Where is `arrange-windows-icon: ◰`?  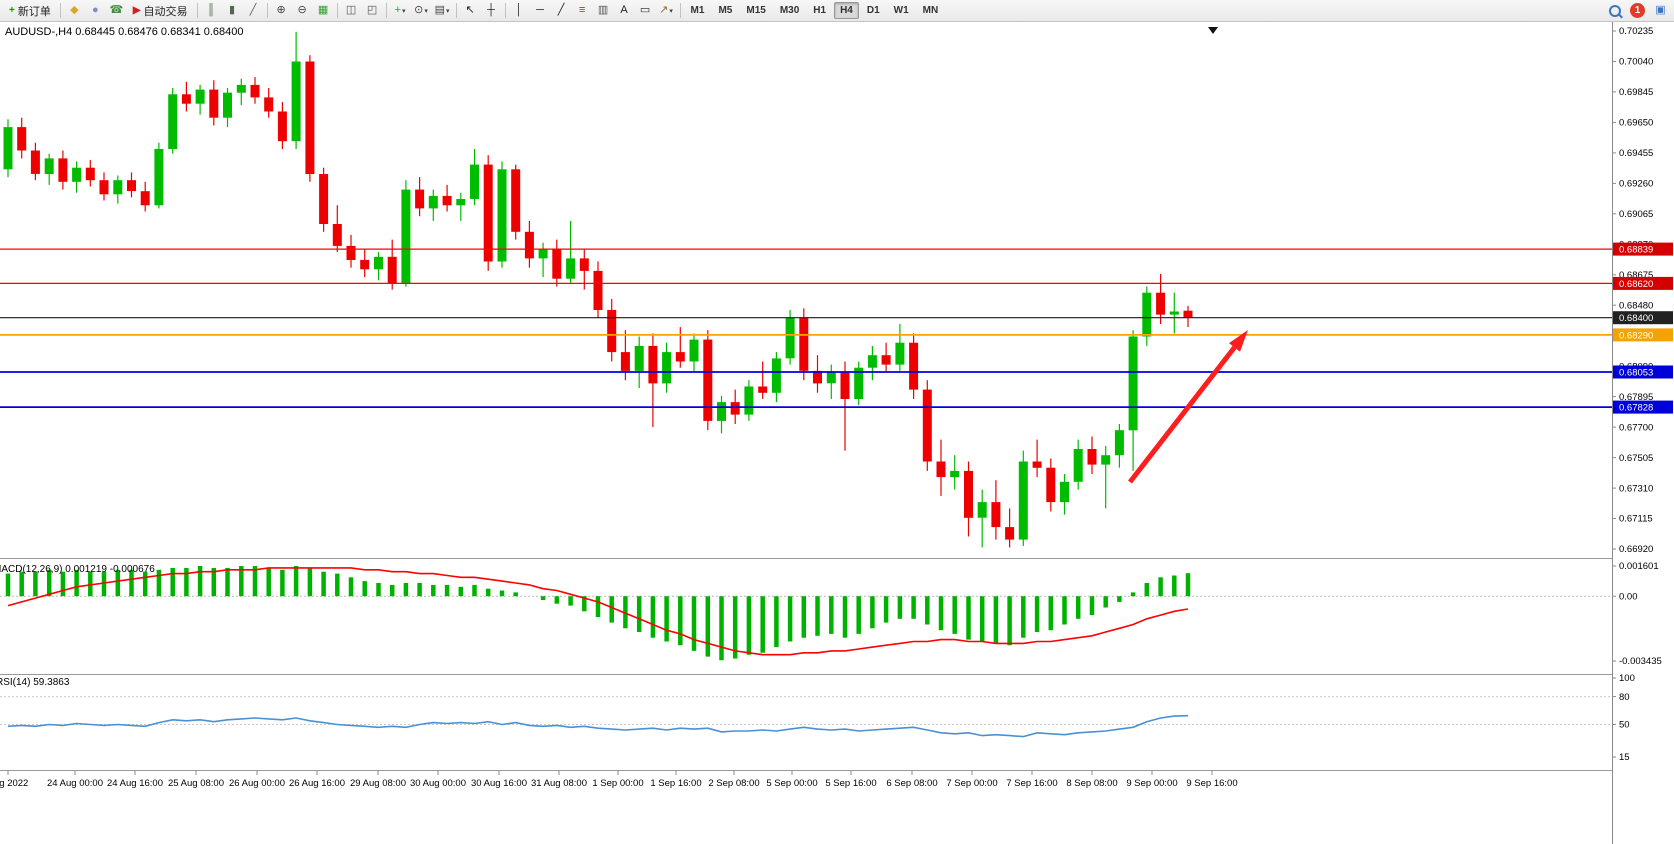
arrange-windows-icon: ◰ is located at coordinates (372, 11).